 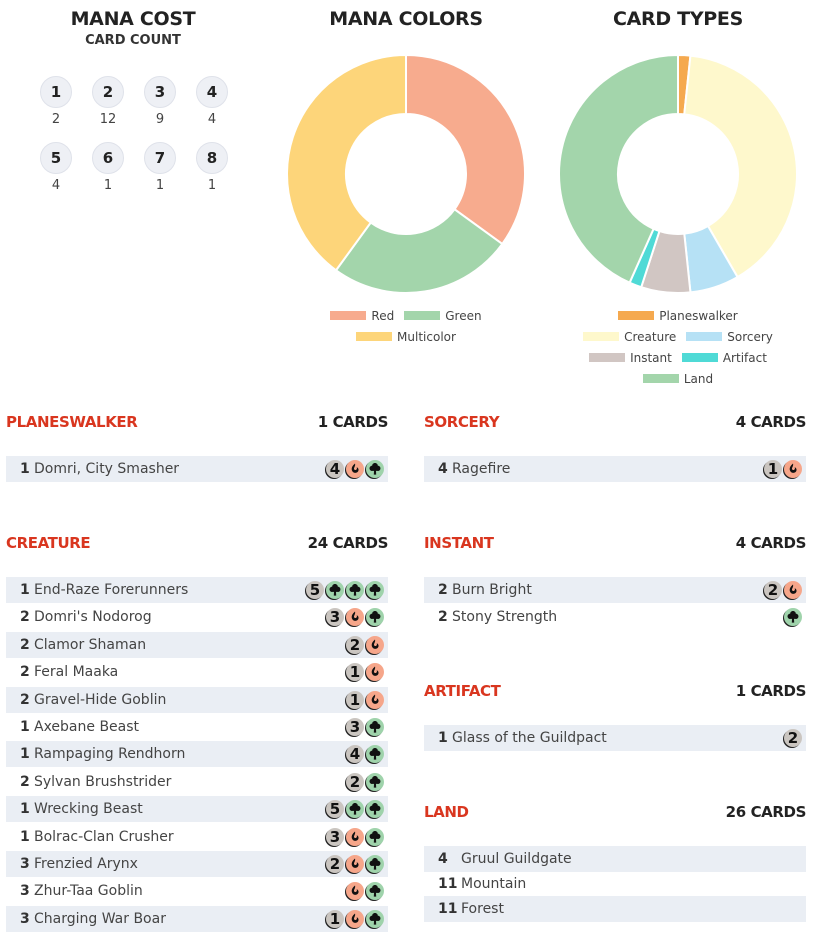 What do you see at coordinates (197, 422) in the screenshot?
I see `section-header-planeswalker: PLANESWALKER 1 CARDS` at bounding box center [197, 422].